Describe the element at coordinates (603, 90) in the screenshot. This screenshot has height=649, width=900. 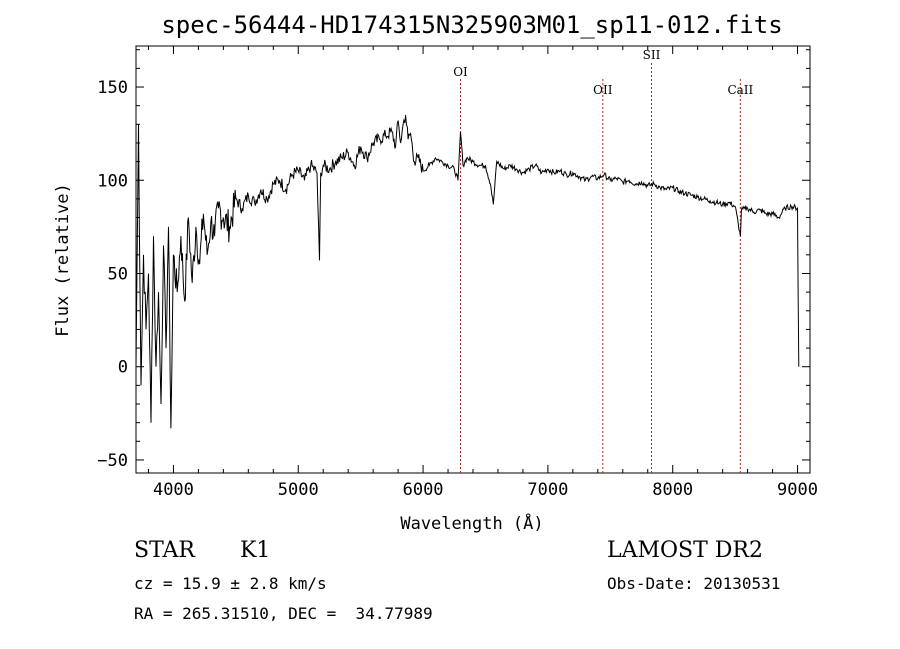
I see `spectral-line-label: OII` at that location.